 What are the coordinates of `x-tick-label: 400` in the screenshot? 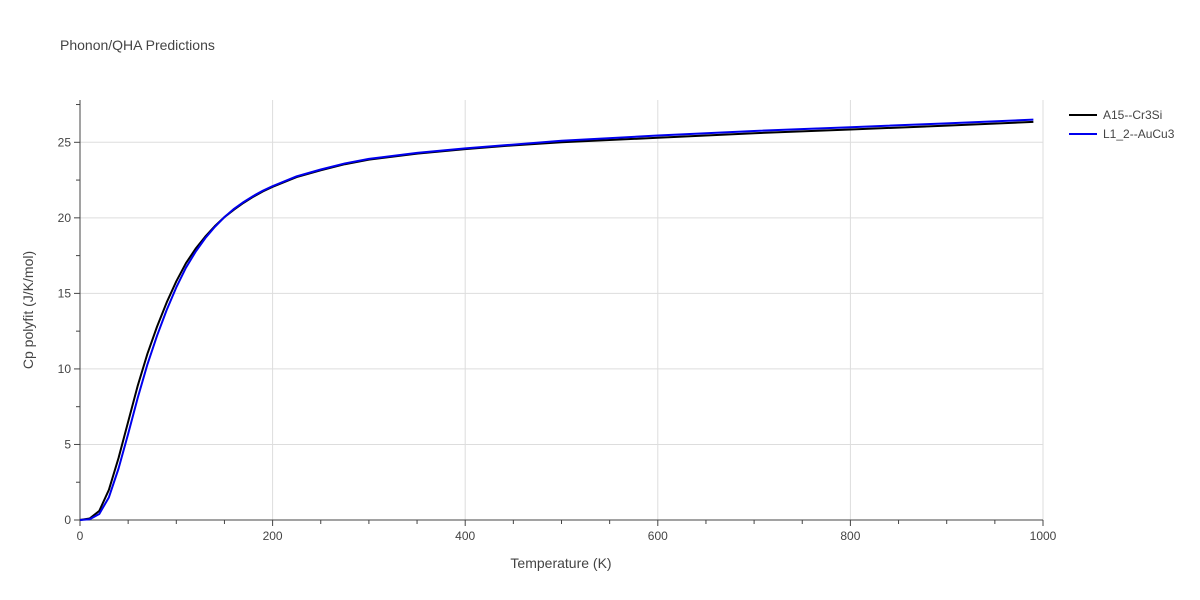 It's located at (465, 536).